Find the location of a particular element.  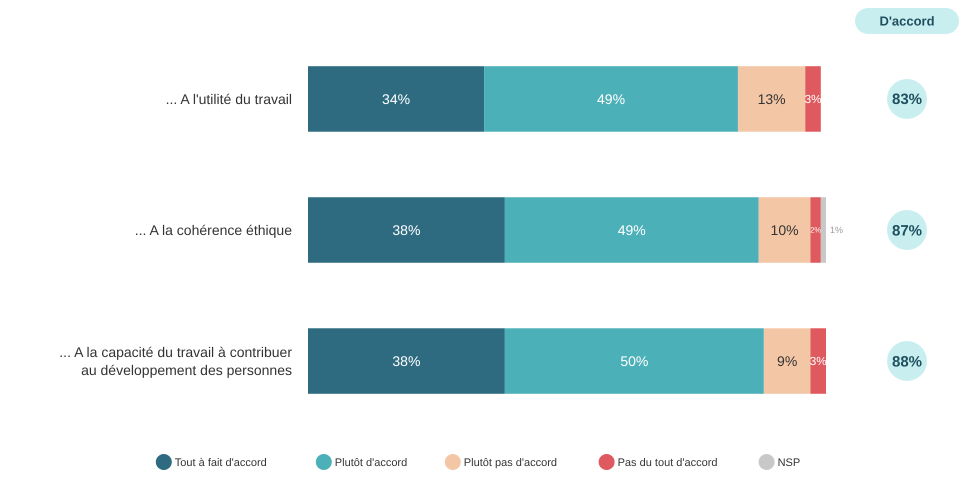

text: 87% is located at coordinates (907, 231).